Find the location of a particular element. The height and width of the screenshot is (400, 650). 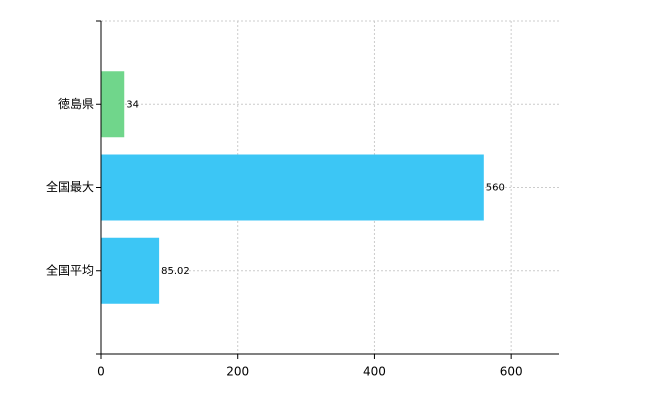

x-tick-label: 600 is located at coordinates (511, 372).